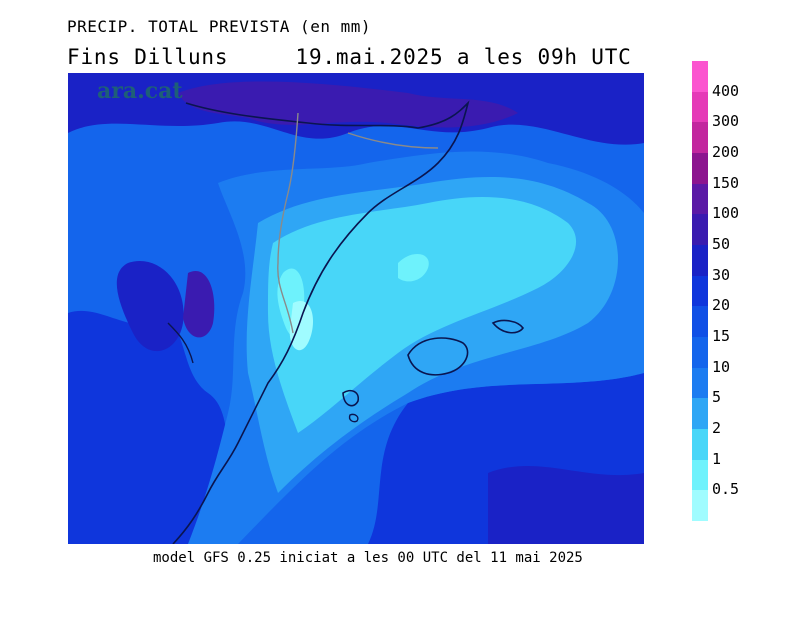 This screenshot has width=800, height=617. I want to click on zone-north-purple, so click(348, 104).